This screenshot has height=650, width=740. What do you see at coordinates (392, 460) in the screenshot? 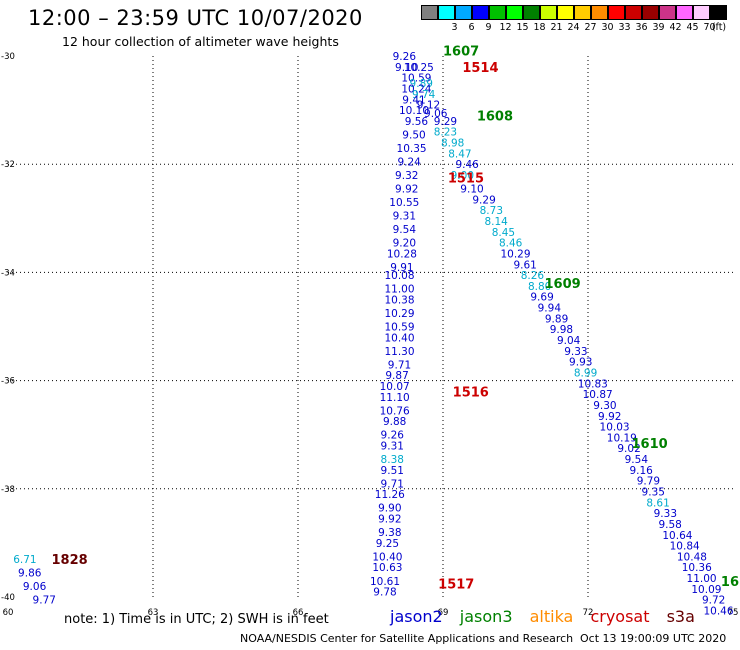
I see `wave-height-value: 8.38` at bounding box center [392, 460].